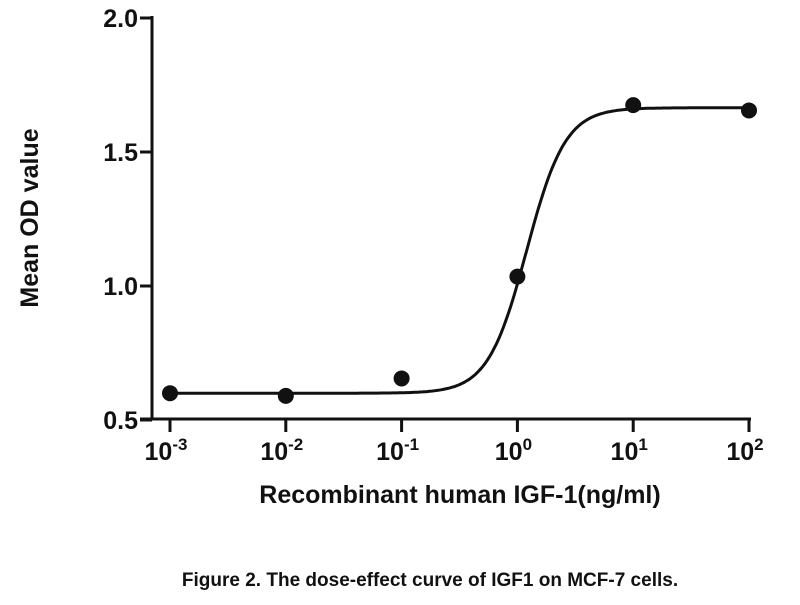 This screenshot has height=605, width=800. What do you see at coordinates (744, 450) in the screenshot?
I see `x-tick-label: 10²` at bounding box center [744, 450].